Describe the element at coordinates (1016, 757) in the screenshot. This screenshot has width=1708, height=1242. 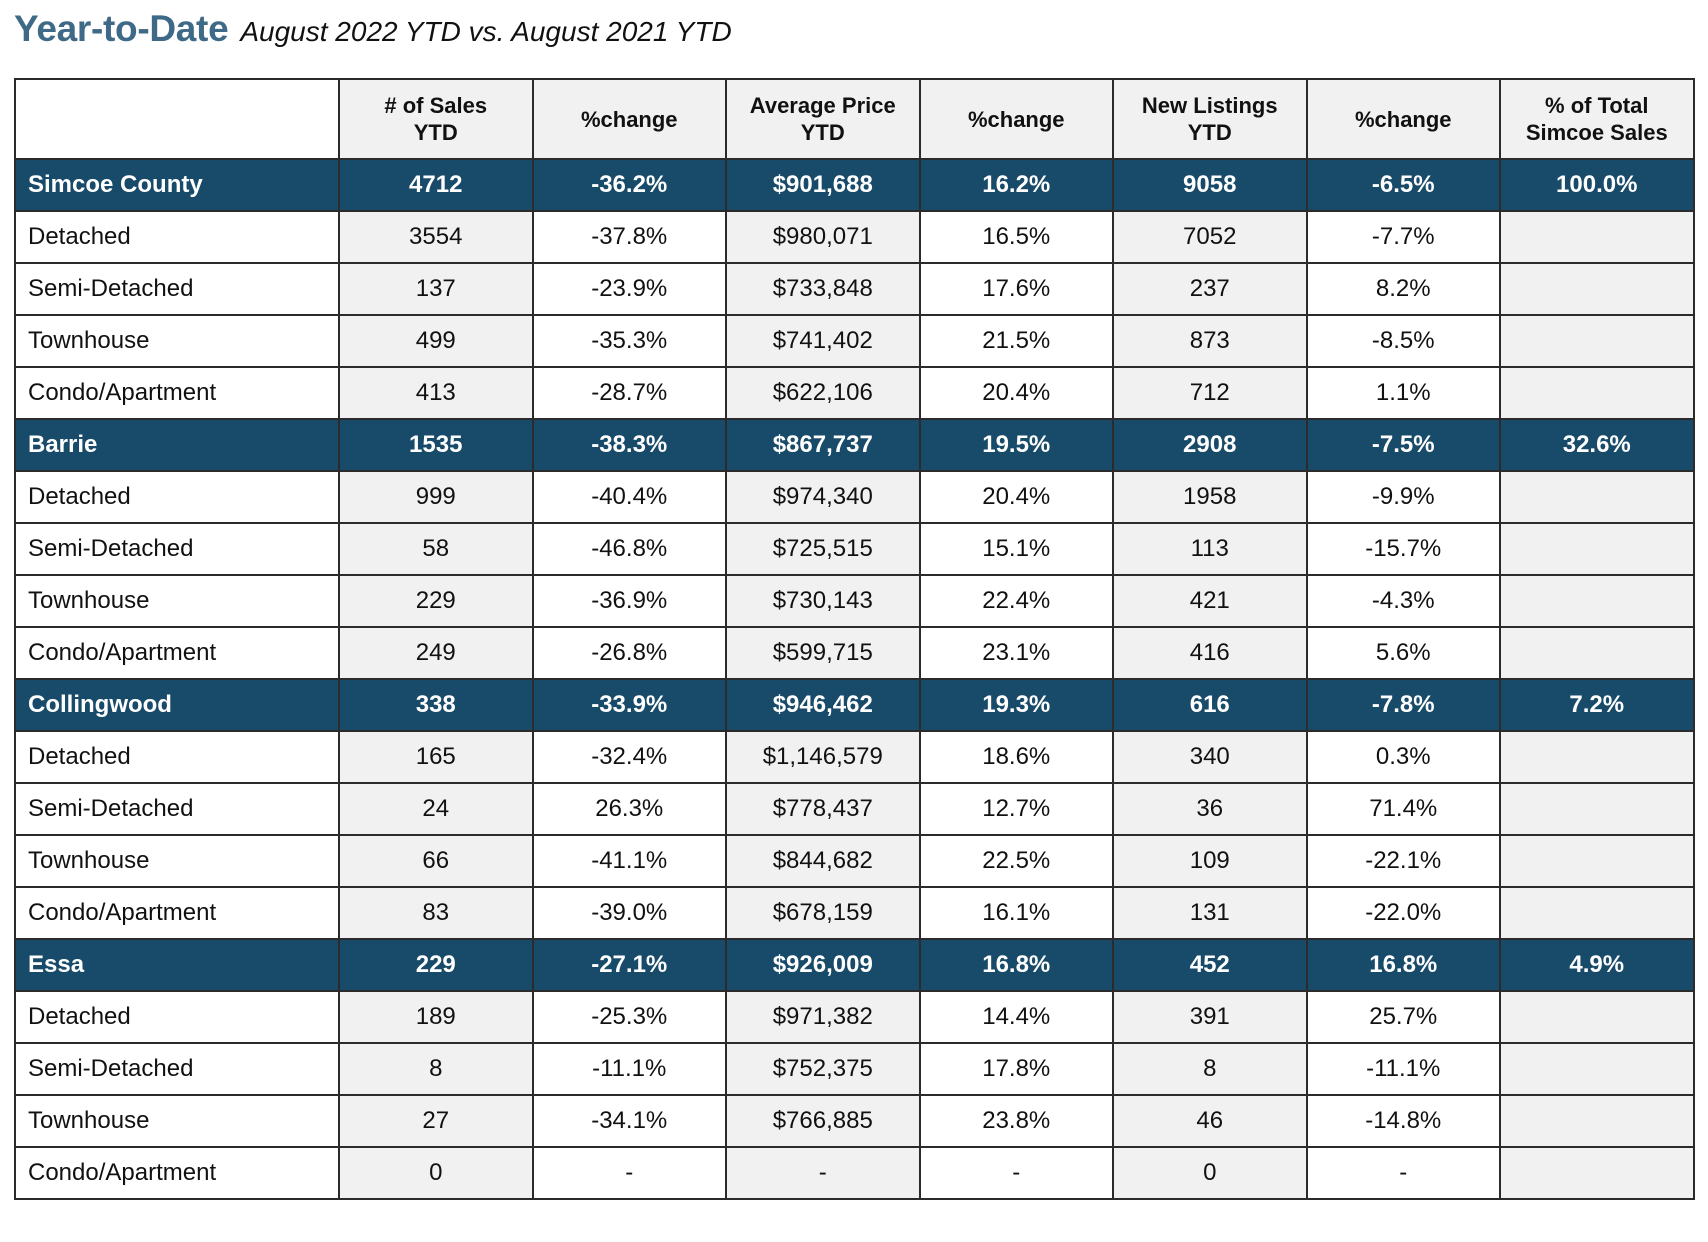
I see `table-cell: 18.6%` at that location.